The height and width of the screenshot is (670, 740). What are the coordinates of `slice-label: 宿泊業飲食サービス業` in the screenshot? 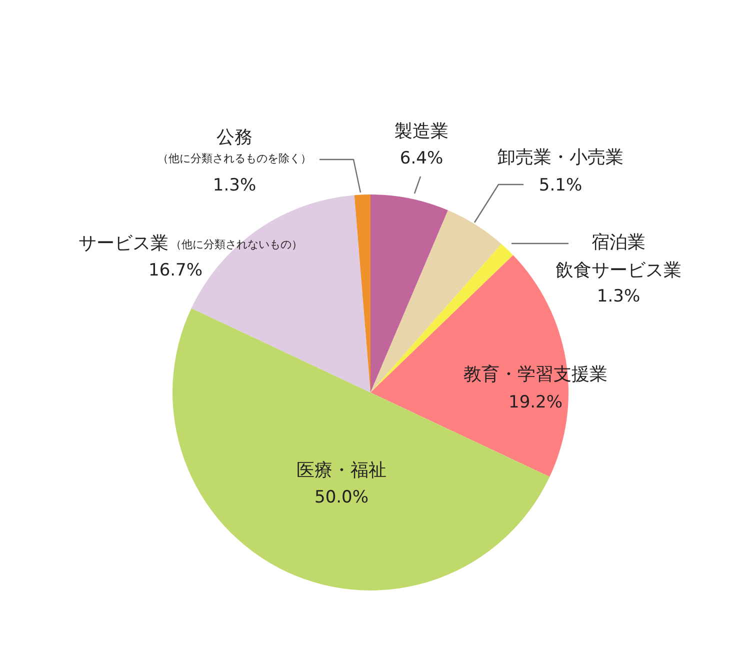 It's located at (619, 256).